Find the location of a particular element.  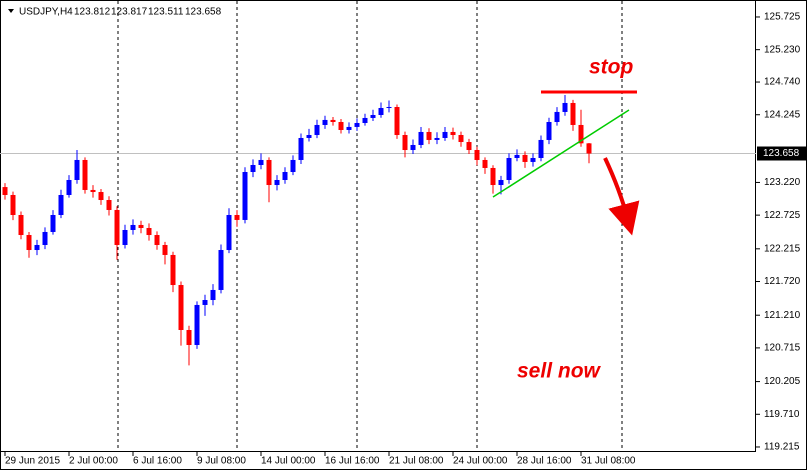

y-tick-label: 120.715 is located at coordinates (782, 348).